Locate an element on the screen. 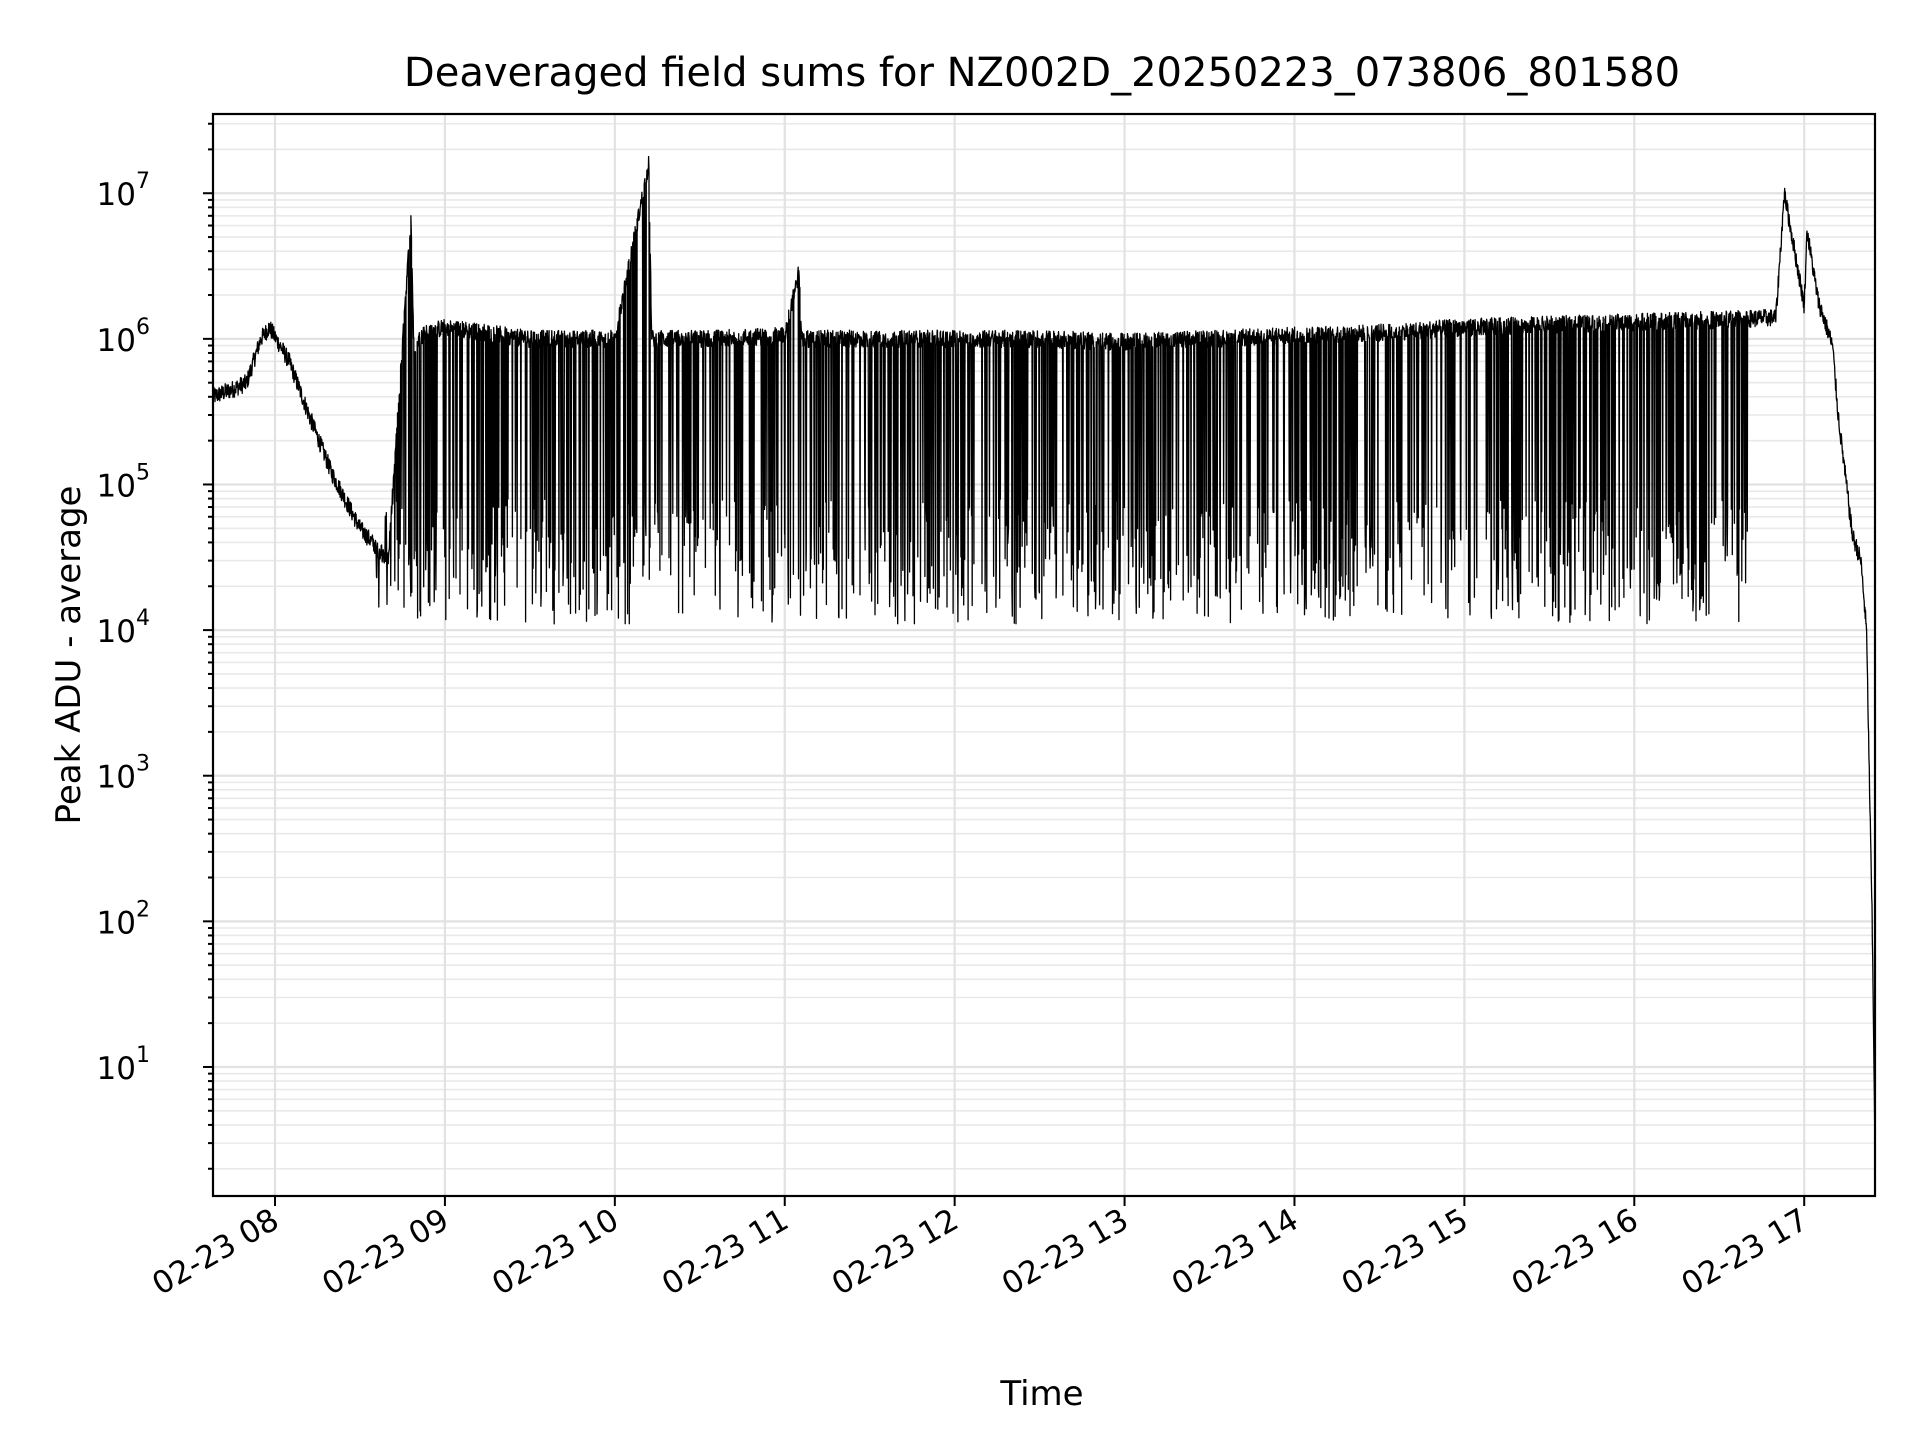 Image resolution: width=1920 pixels, height=1440 pixels. y-tick-label: 10⁵ is located at coordinates (123, 482).